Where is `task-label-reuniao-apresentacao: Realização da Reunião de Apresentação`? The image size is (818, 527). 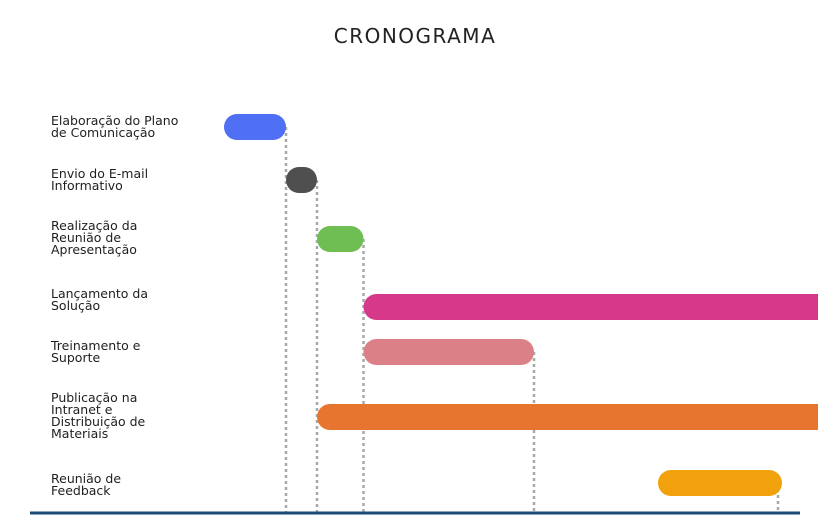
task-label-reuniao-apresentacao: Realização da Reunião de Apresentação is located at coordinates (94, 237).